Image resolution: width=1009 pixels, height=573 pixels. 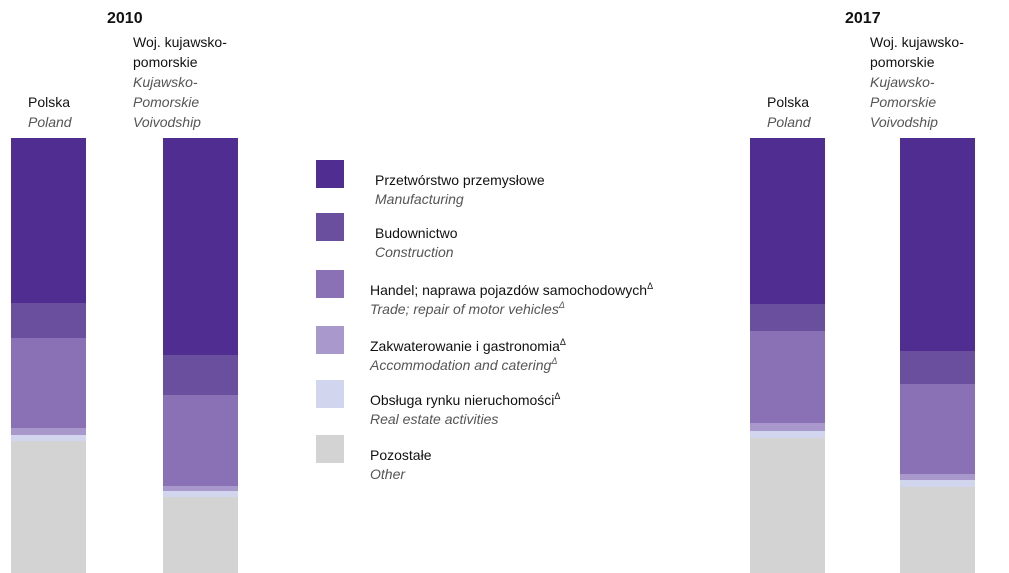 I want to click on legend-name: Przetwórstwo przemysłowe, so click(x=460, y=180).